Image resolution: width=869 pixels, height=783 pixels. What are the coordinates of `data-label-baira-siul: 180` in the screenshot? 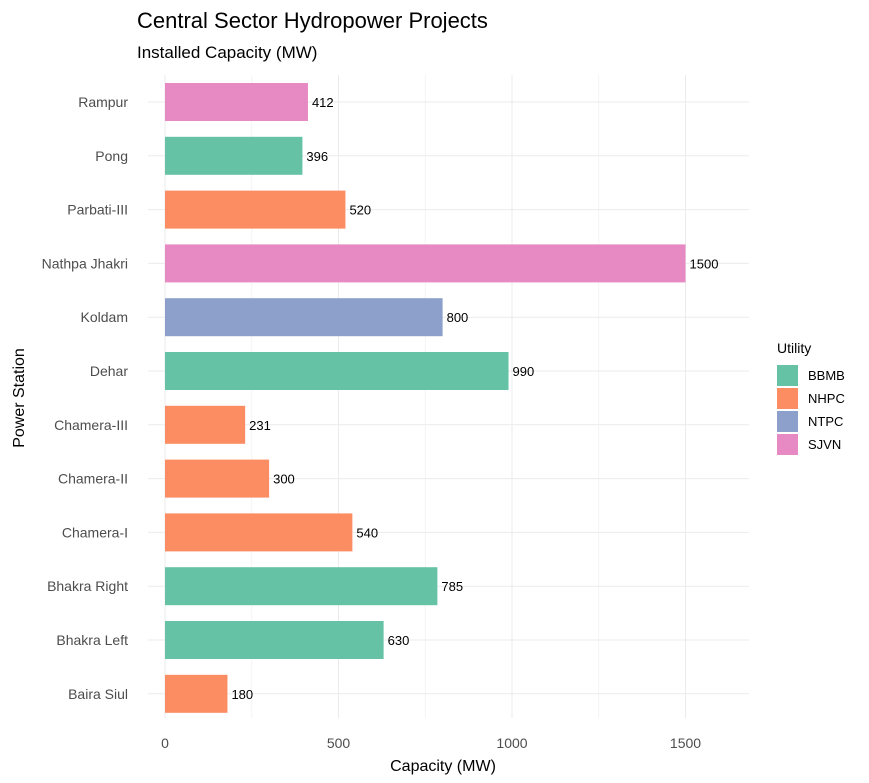 It's located at (242, 694).